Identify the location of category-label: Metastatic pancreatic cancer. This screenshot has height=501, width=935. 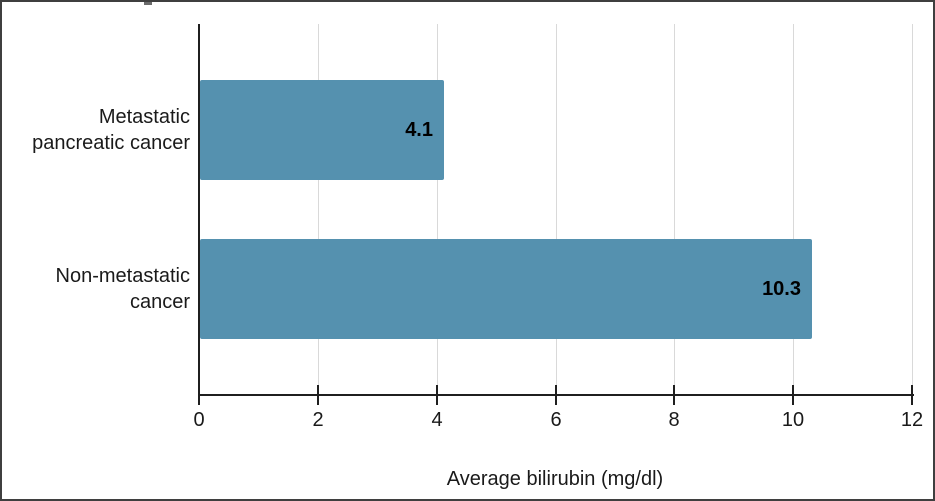
(100, 130).